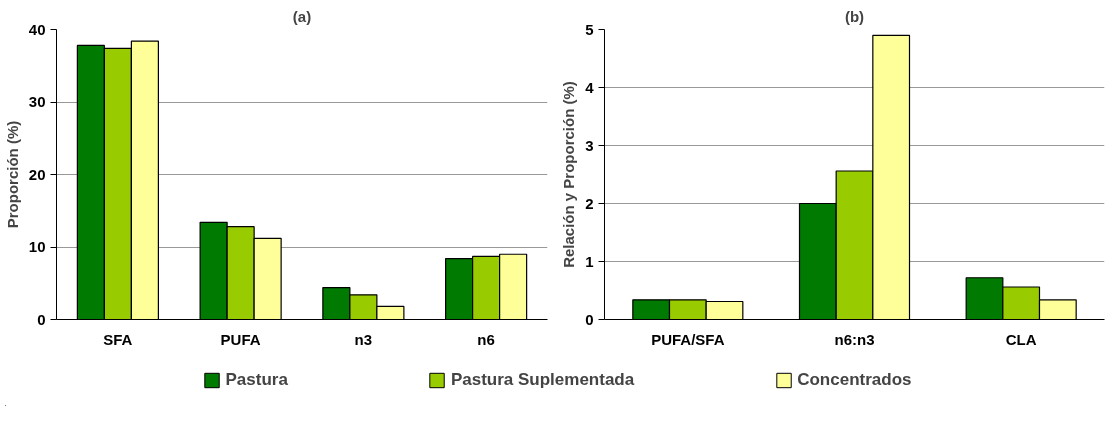 This screenshot has width=1114, height=422. I want to click on x-tick-label: PUFA, so click(240, 339).